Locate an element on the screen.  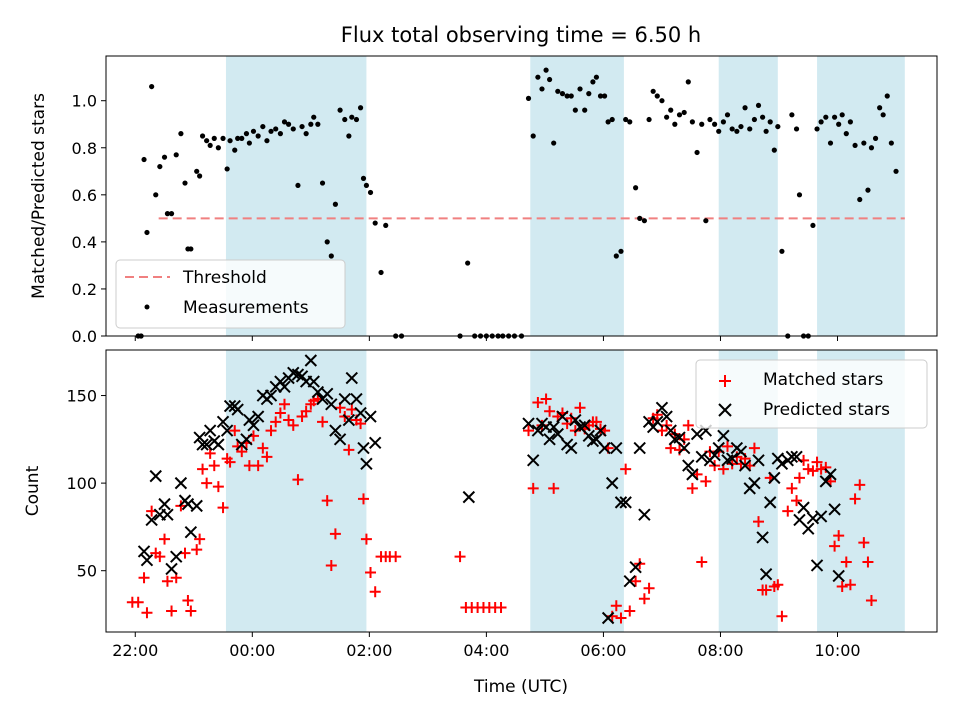
x-axis-ticks-bottom: 22:00 00:00 02:00 04:00 06:00 08:00 10:00 is located at coordinates (486, 646).